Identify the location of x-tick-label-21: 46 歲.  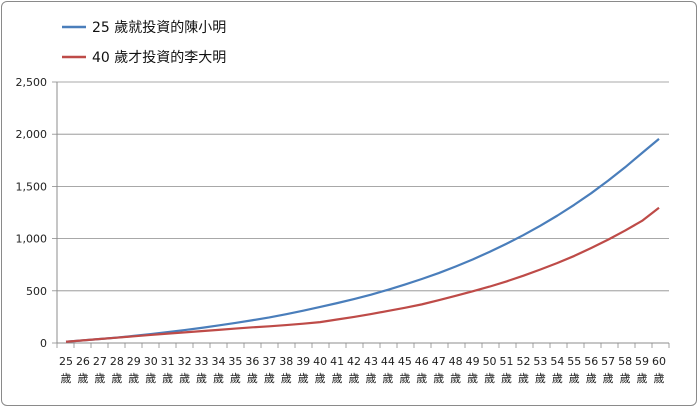
(422, 370).